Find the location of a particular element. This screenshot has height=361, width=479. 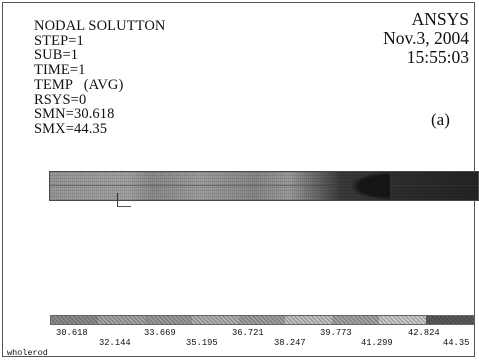

rsys-value: RSYS=0 is located at coordinates (60, 99).